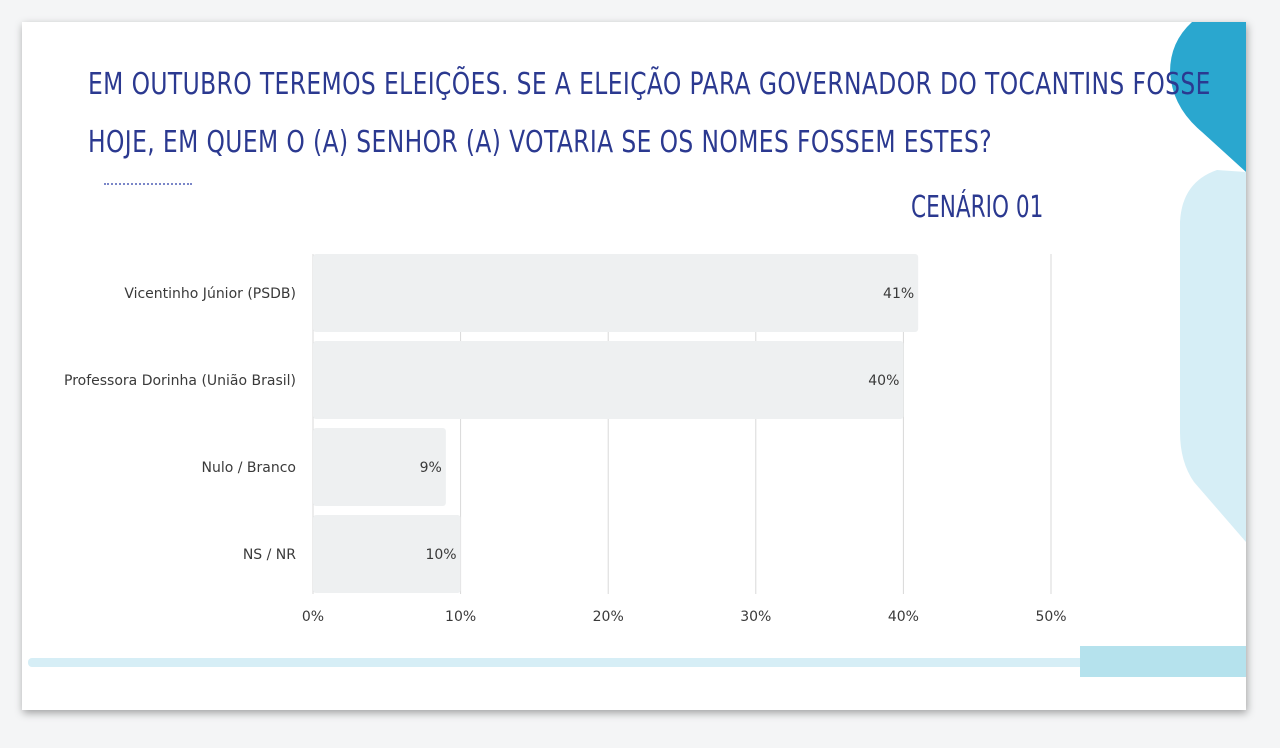 This screenshot has height=748, width=1280. What do you see at coordinates (210, 294) in the screenshot?
I see `category-label: Vicentinho Júnior (PSDB)` at bounding box center [210, 294].